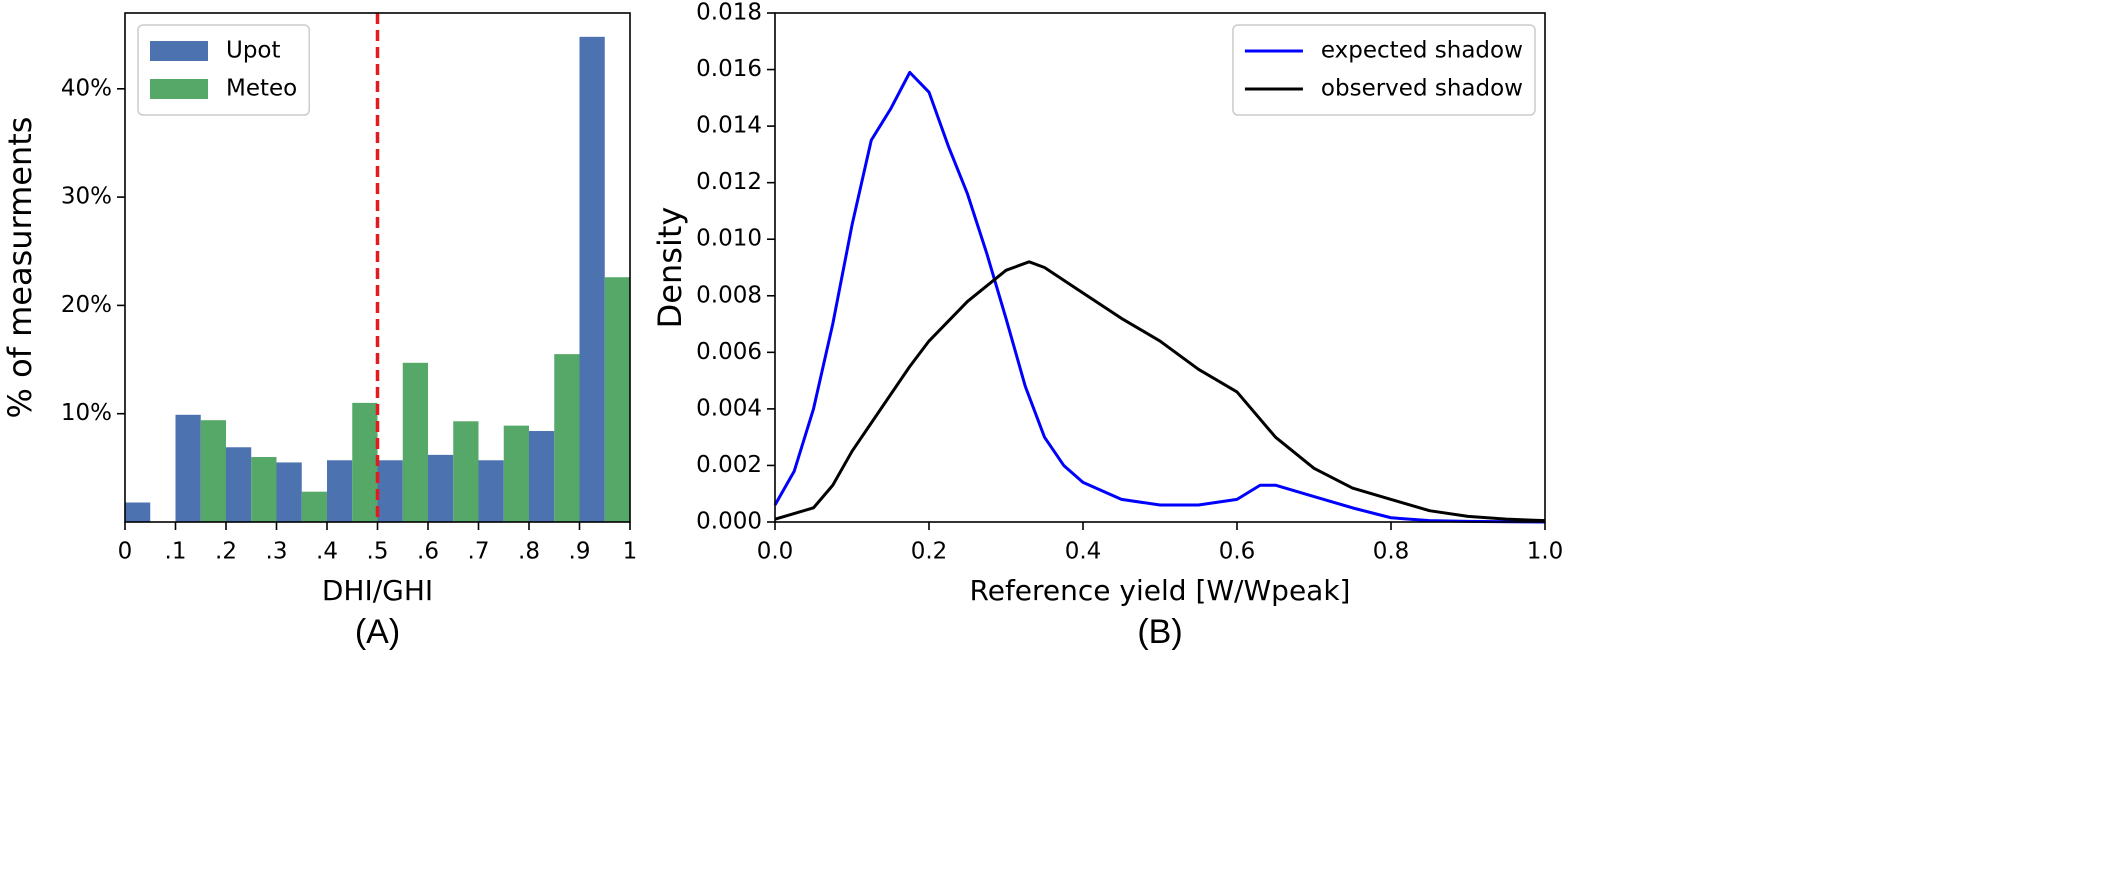 Image resolution: width=2128 pixels, height=885 pixels. I want to click on x-tick-label: .5, so click(378, 552).